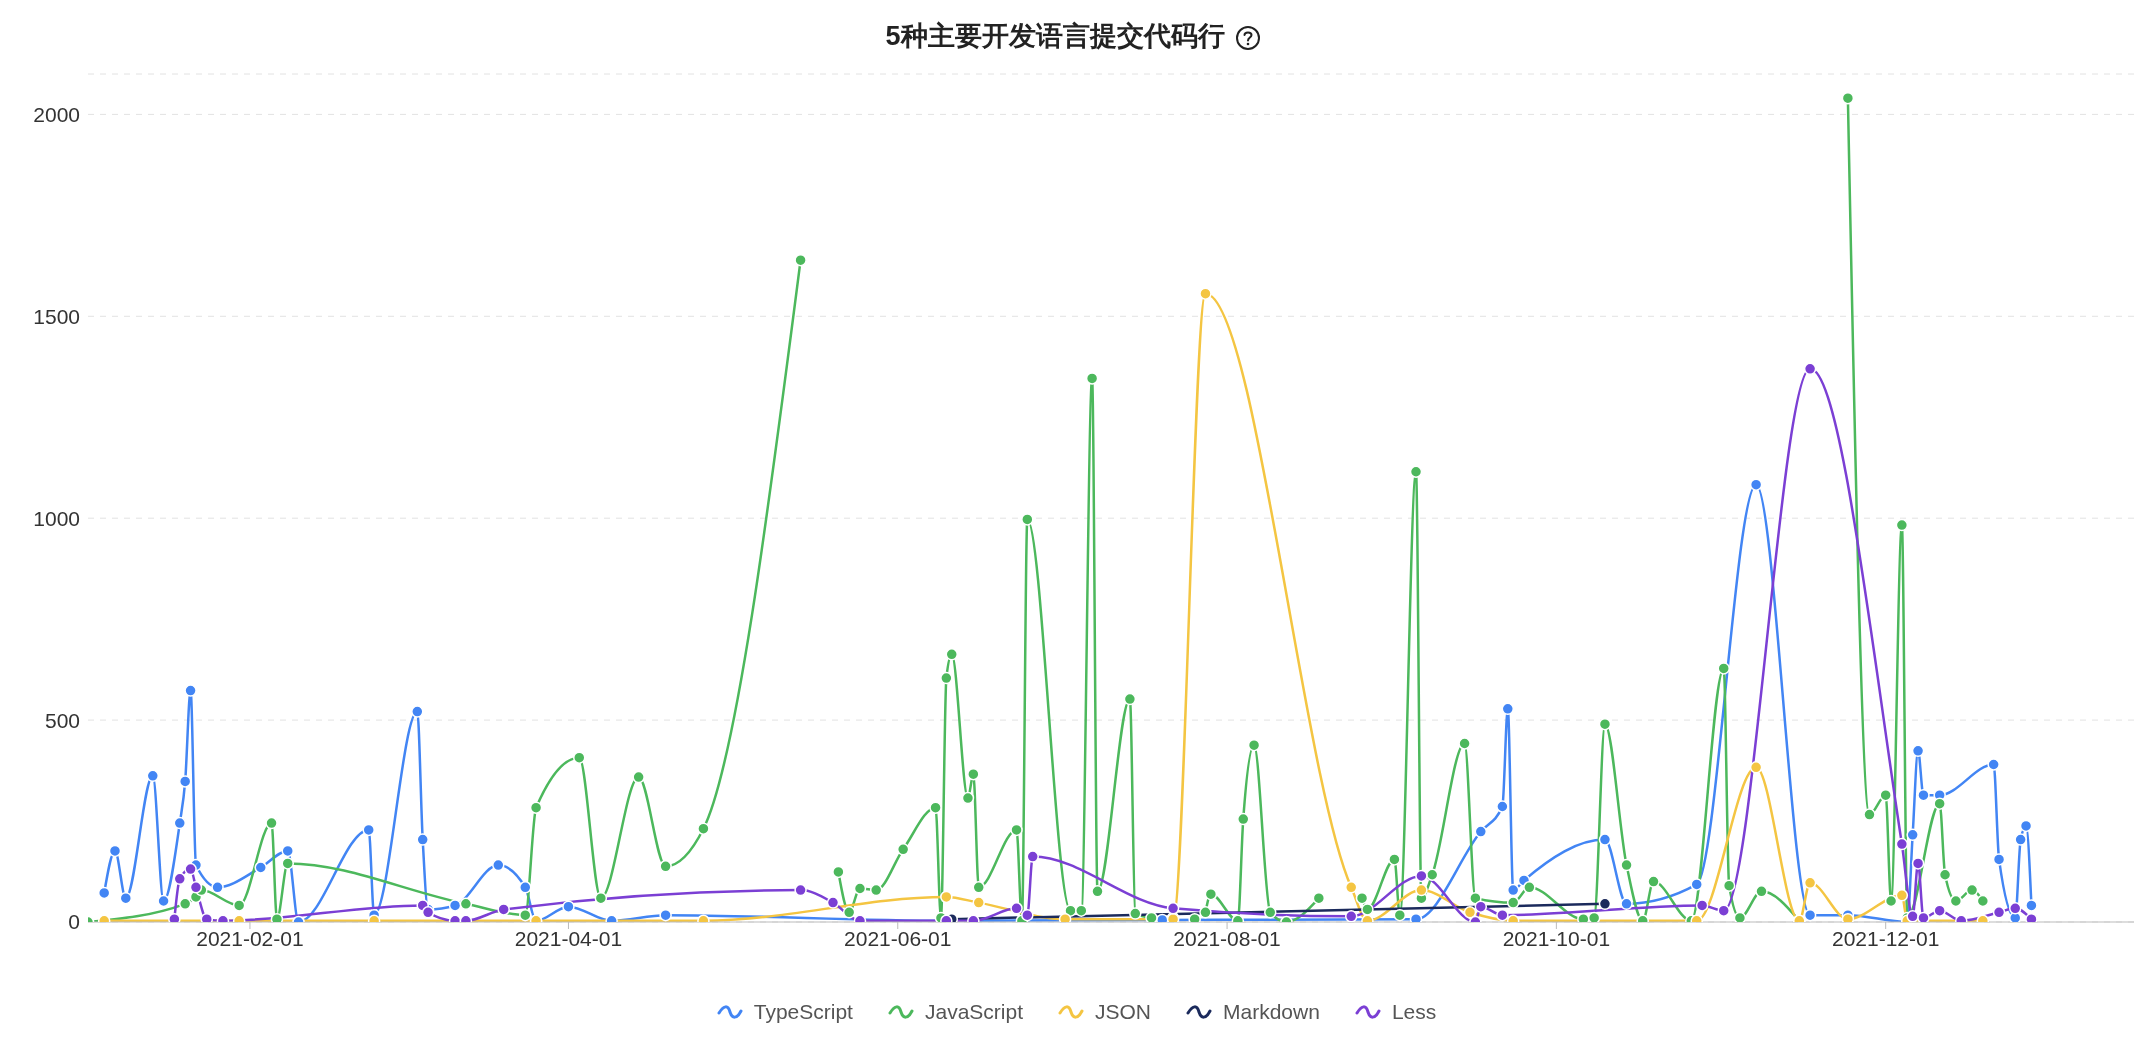 The width and height of the screenshot is (2150, 1046). I want to click on x-tick-label: 2021-12-01, so click(1885, 938).